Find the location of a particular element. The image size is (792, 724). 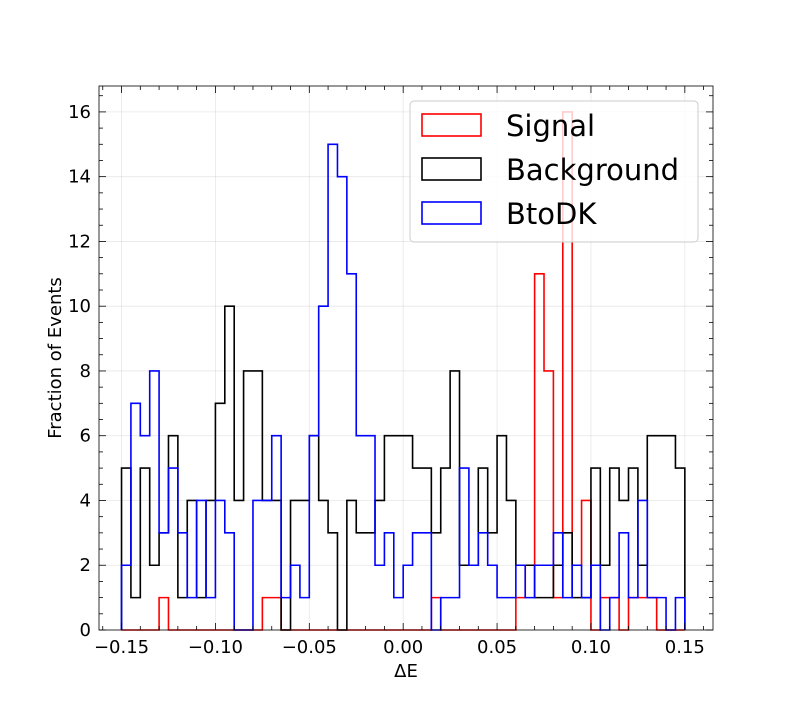

legend: Signal Background BtoDK is located at coordinates (554, 171).